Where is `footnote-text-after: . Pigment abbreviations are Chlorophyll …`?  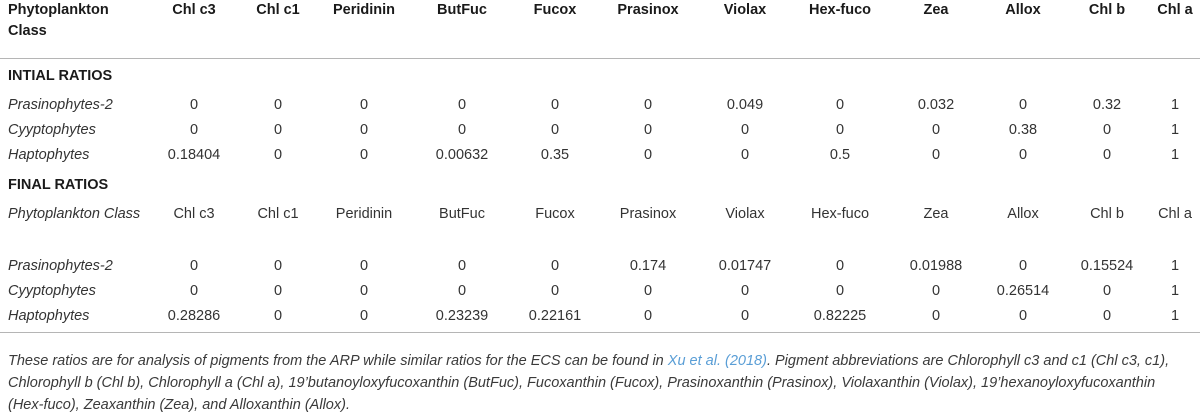
footnote-text-after: . Pigment abbreviations are Chlorophyll … is located at coordinates (589, 383).